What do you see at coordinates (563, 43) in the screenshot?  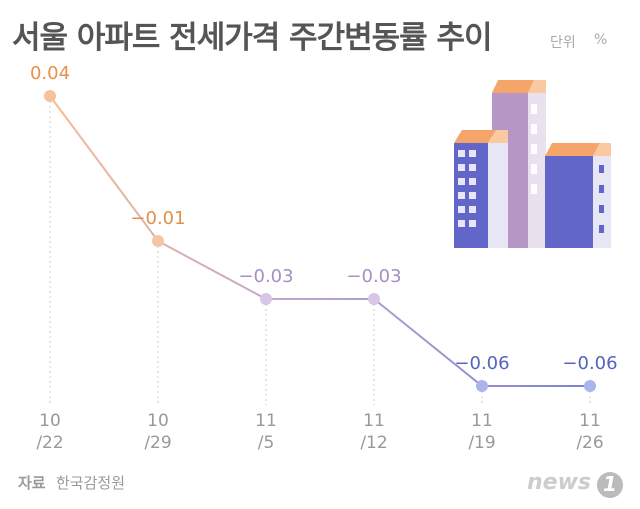 I see `unit-label: 단위` at bounding box center [563, 43].